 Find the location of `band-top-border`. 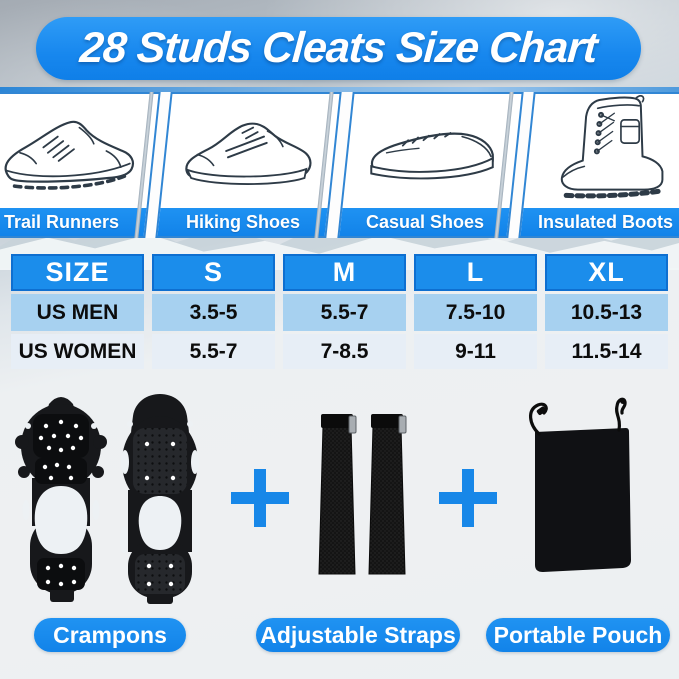

band-top-border is located at coordinates (339, 89).